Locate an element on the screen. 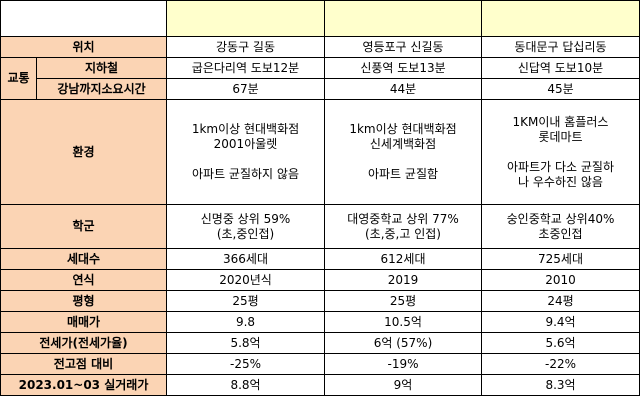 This screenshot has width=640, height=407. row-value: -22% is located at coordinates (560, 364).